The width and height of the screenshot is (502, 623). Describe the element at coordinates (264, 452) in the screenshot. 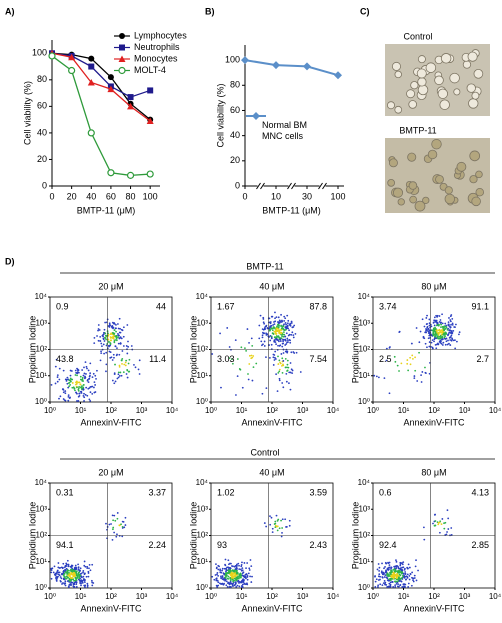

I see `group-title: Control` at that location.